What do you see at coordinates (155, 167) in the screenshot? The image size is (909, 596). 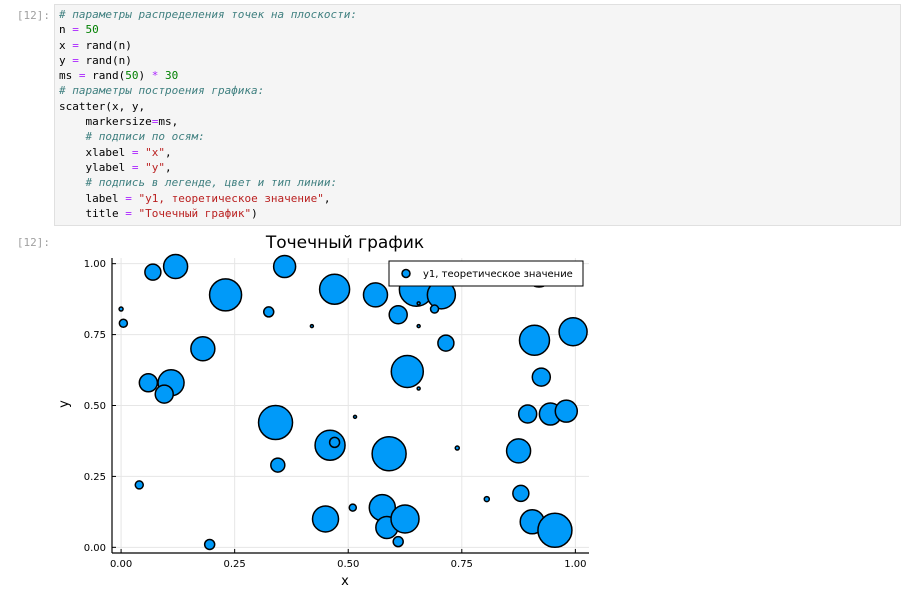 I see `code-token: "y"` at bounding box center [155, 167].